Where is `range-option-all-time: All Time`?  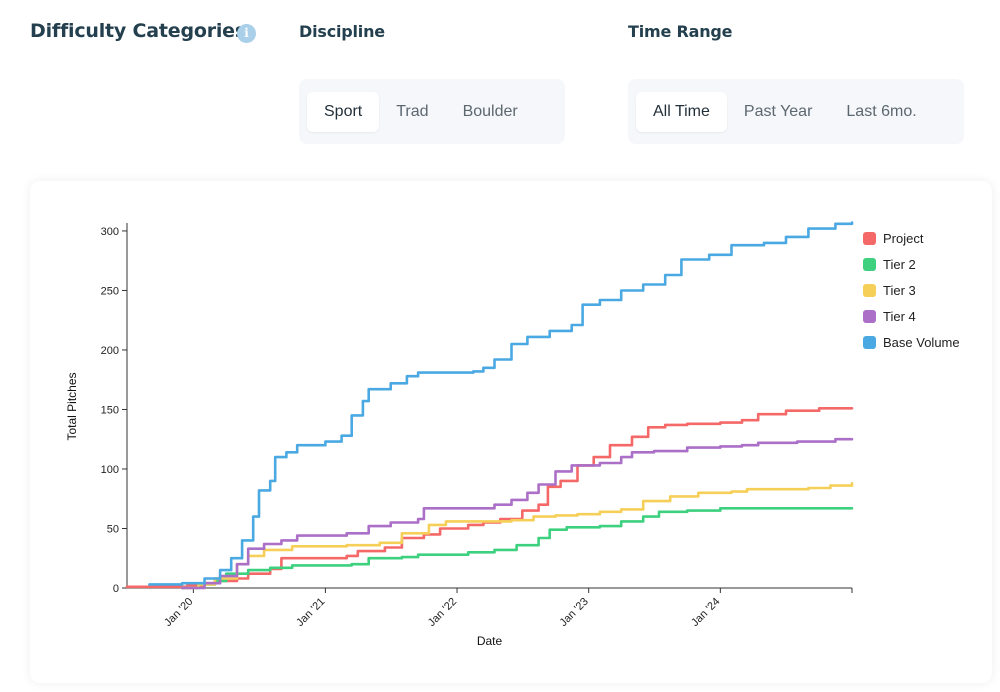 range-option-all-time: All Time is located at coordinates (681, 111).